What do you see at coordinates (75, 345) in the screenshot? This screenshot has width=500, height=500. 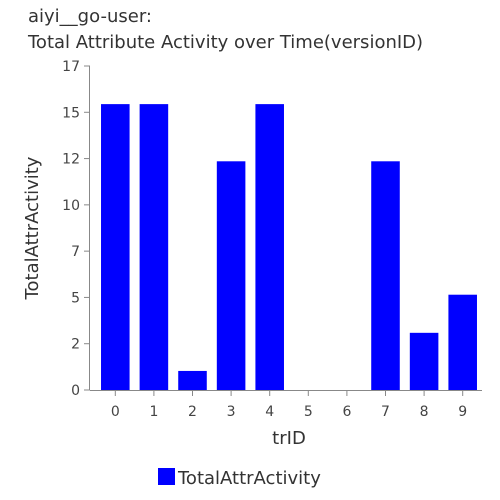 I see `y-tick-label: 2` at bounding box center [75, 345].